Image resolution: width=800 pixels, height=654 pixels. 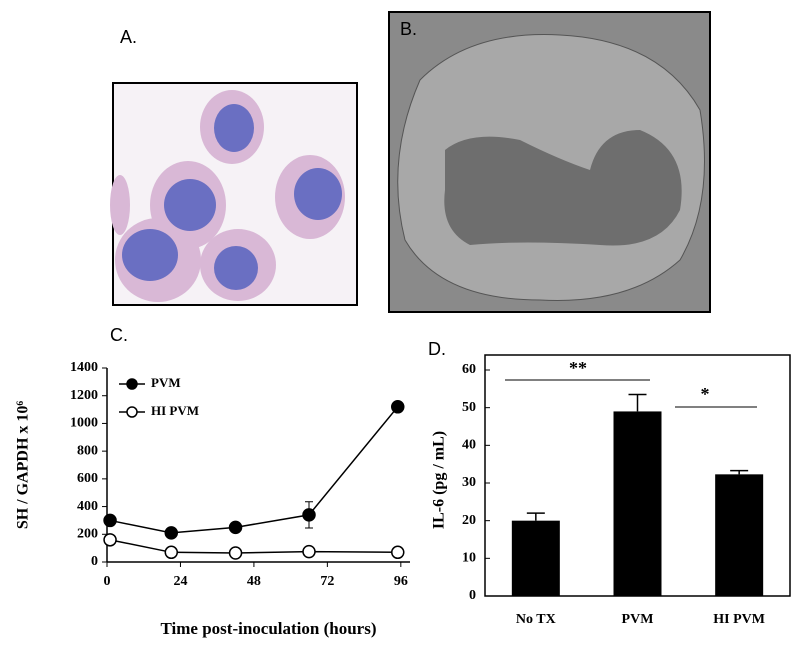 What do you see at coordinates (437, 349) in the screenshot?
I see `panel-label: D.` at bounding box center [437, 349].